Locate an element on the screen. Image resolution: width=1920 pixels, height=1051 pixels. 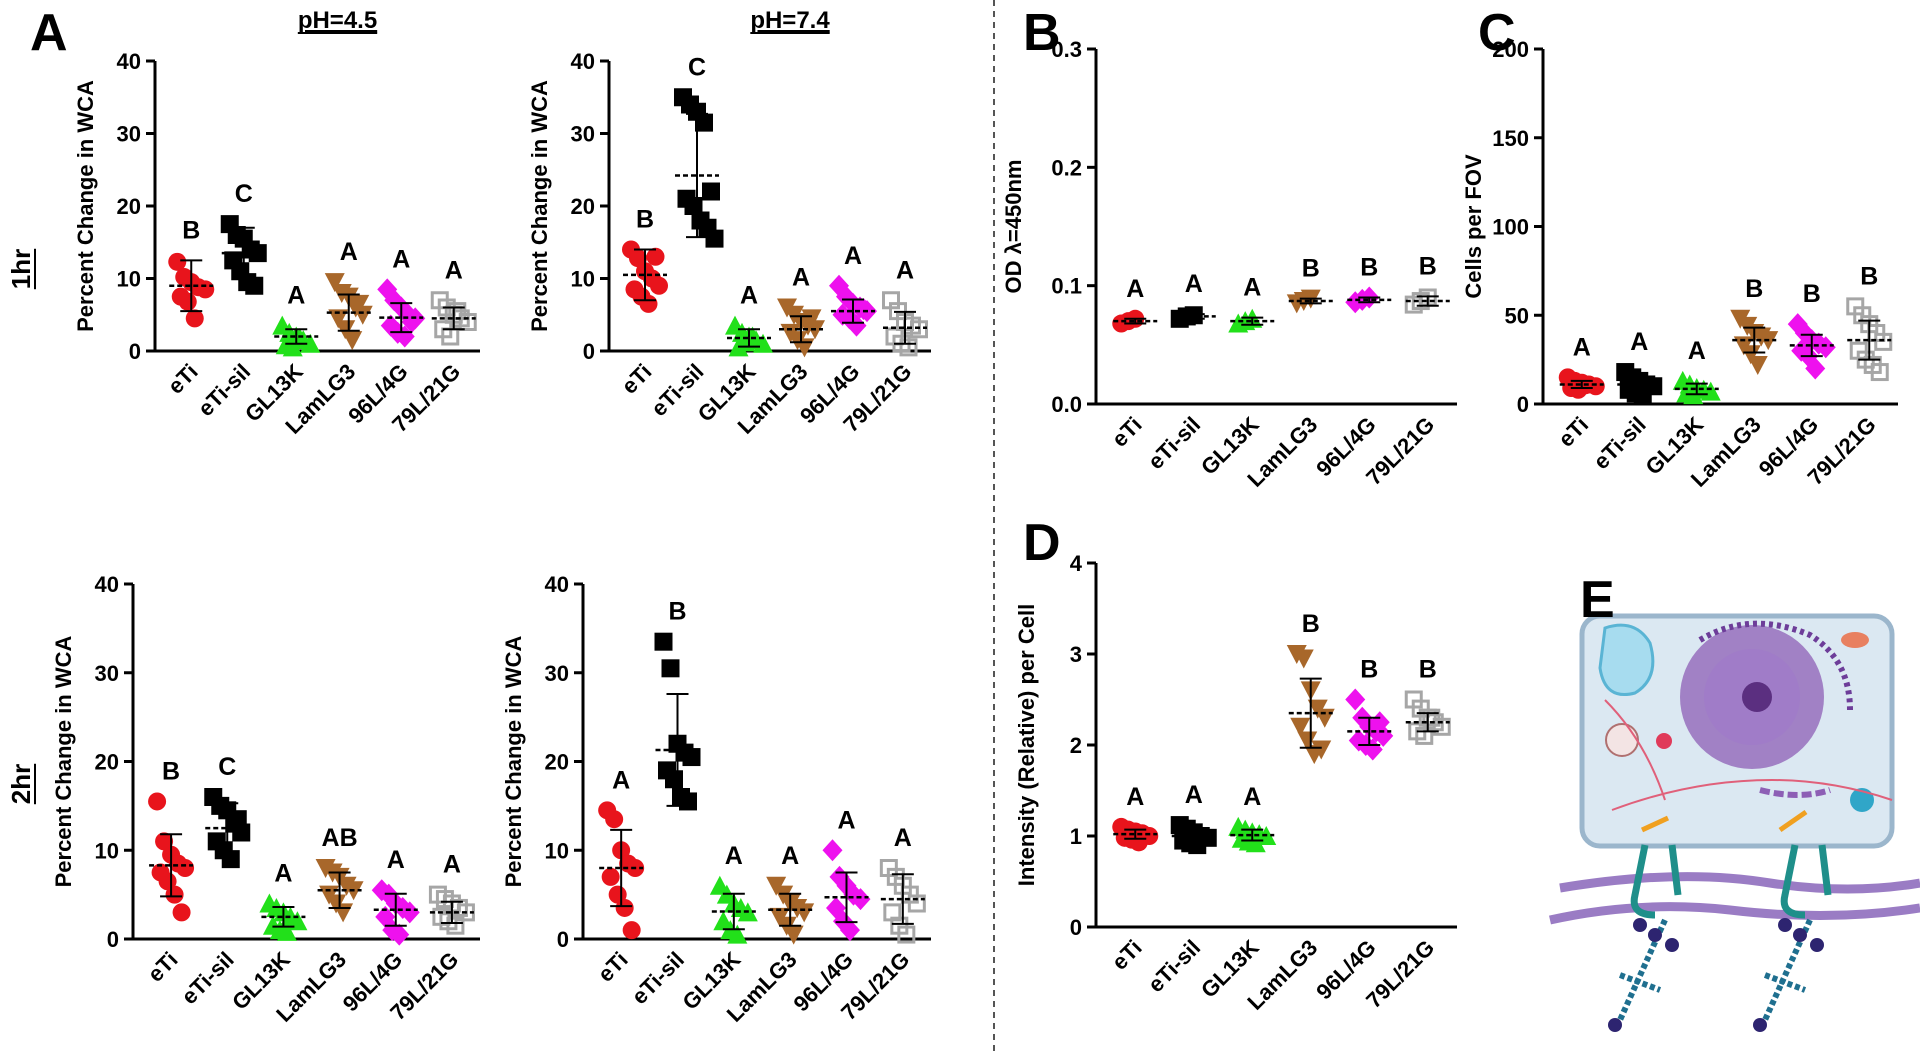
y-tick-label: 1 is located at coordinates (1076, 836).